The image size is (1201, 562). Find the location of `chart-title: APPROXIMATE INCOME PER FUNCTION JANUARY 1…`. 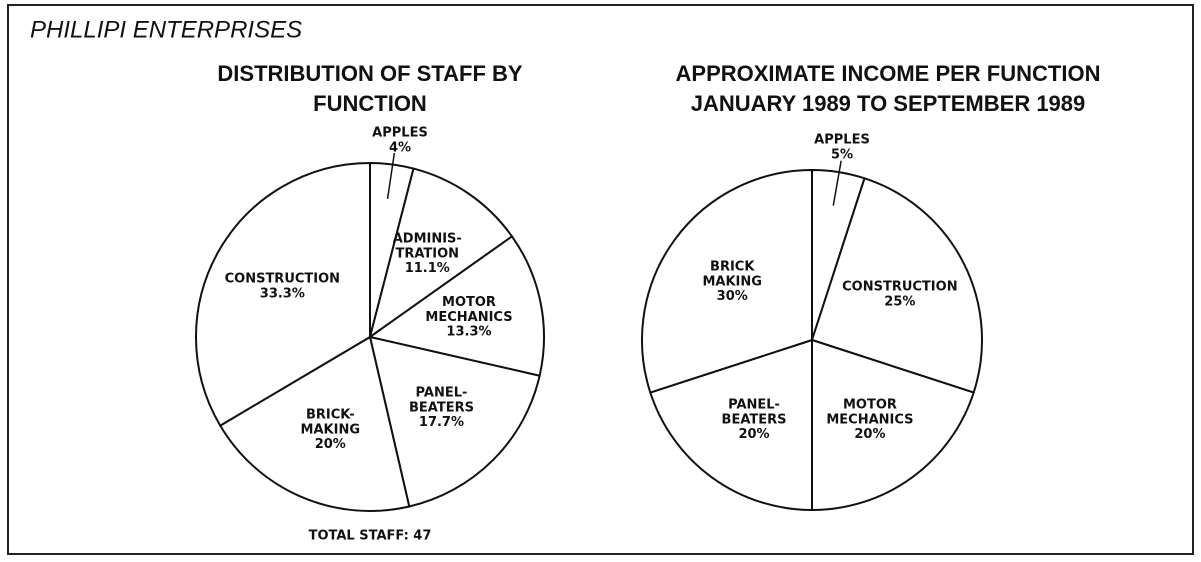

chart-title: APPROXIMATE INCOME PER FUNCTION JANUARY 1… is located at coordinates (888, 88).